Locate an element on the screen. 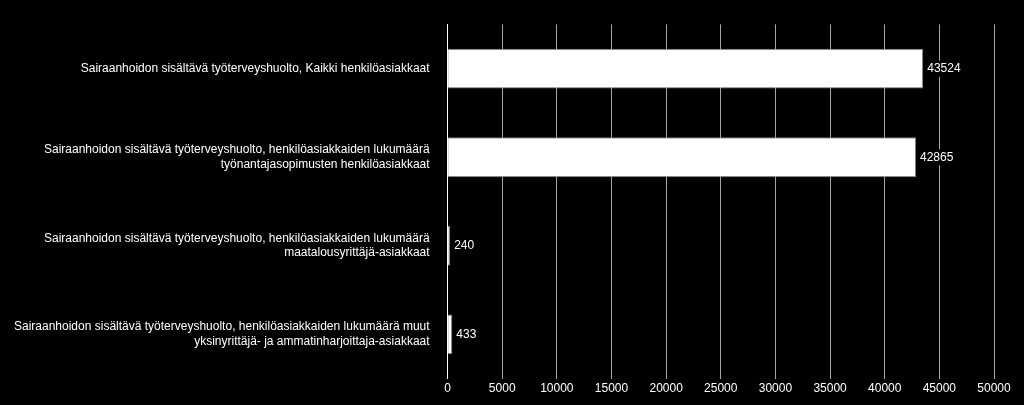 The width and height of the screenshot is (1024, 405). data-label: 42865 is located at coordinates (937, 156).